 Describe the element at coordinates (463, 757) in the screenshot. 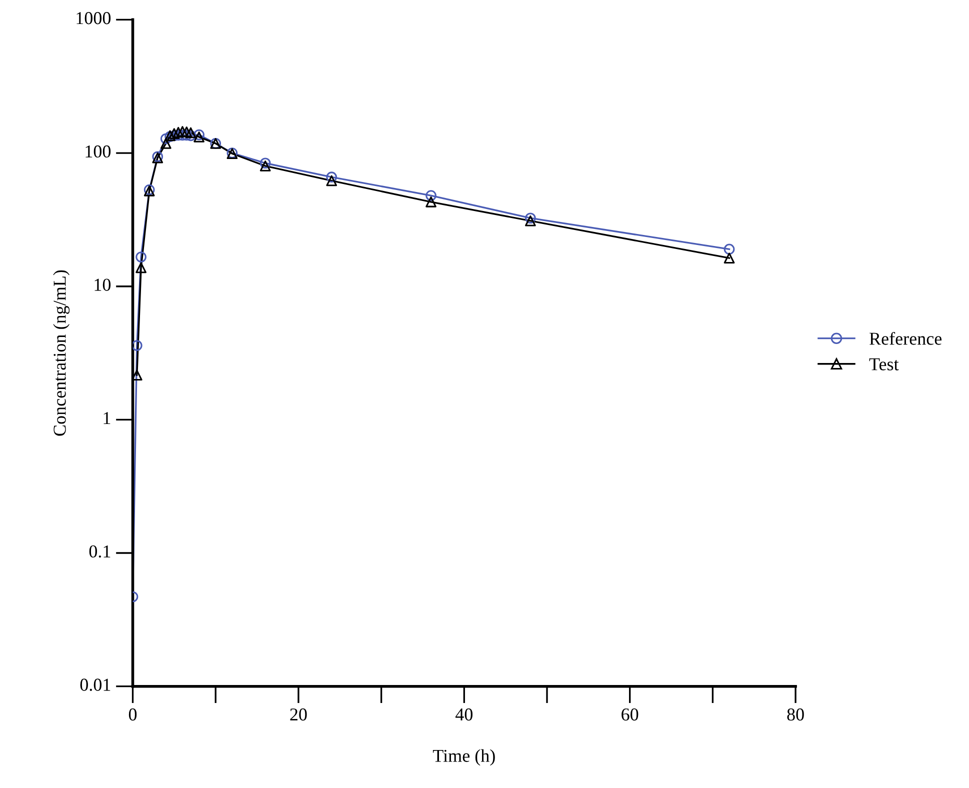

I see `x-axis-title: Time (h)` at that location.